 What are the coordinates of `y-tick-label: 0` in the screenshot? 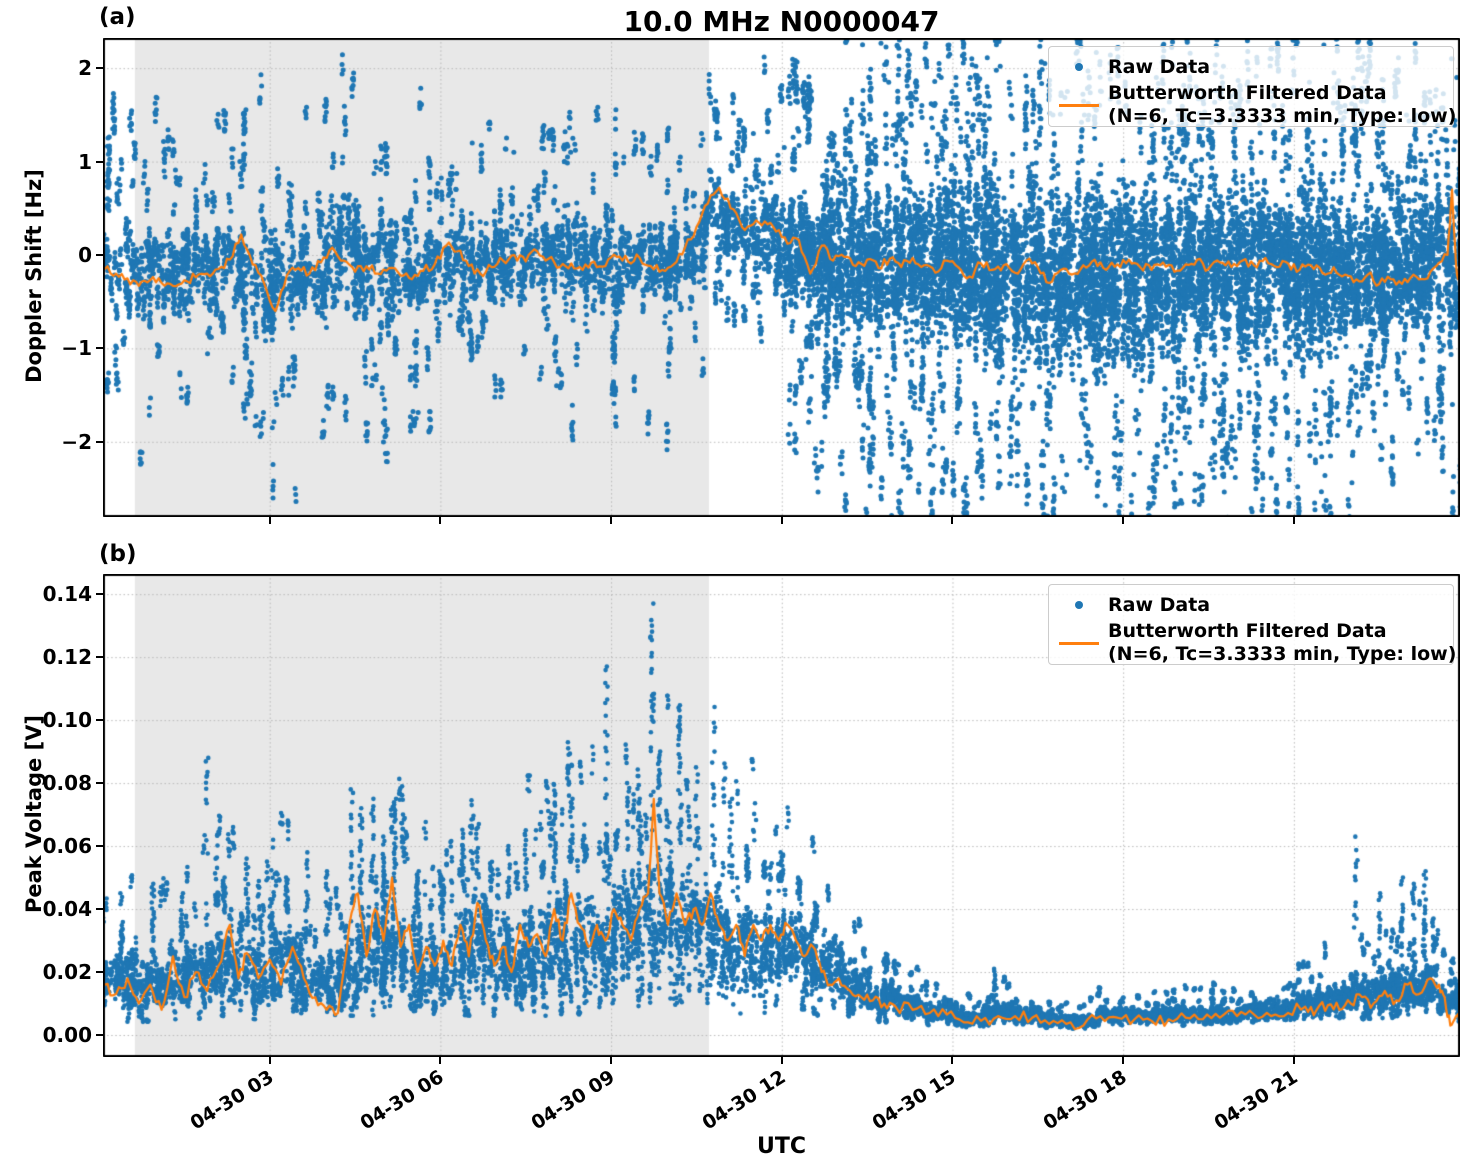 It's located at (85, 254).